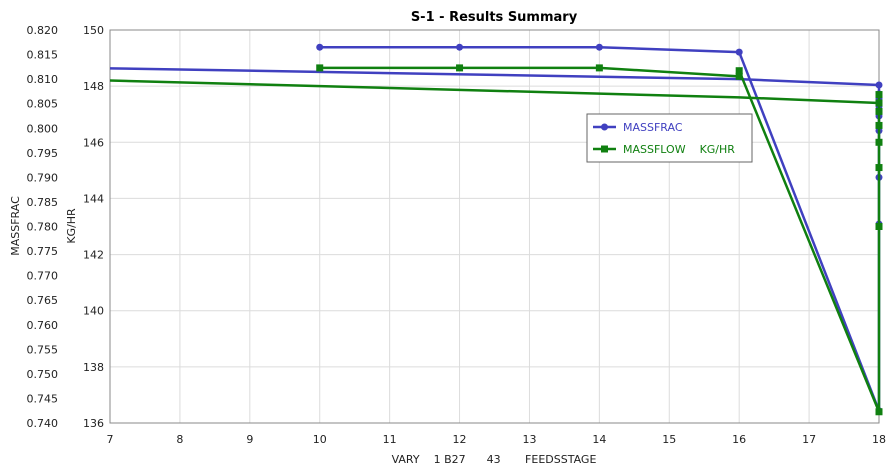  I want to click on y-tick-label-right: 140, so click(93, 311).